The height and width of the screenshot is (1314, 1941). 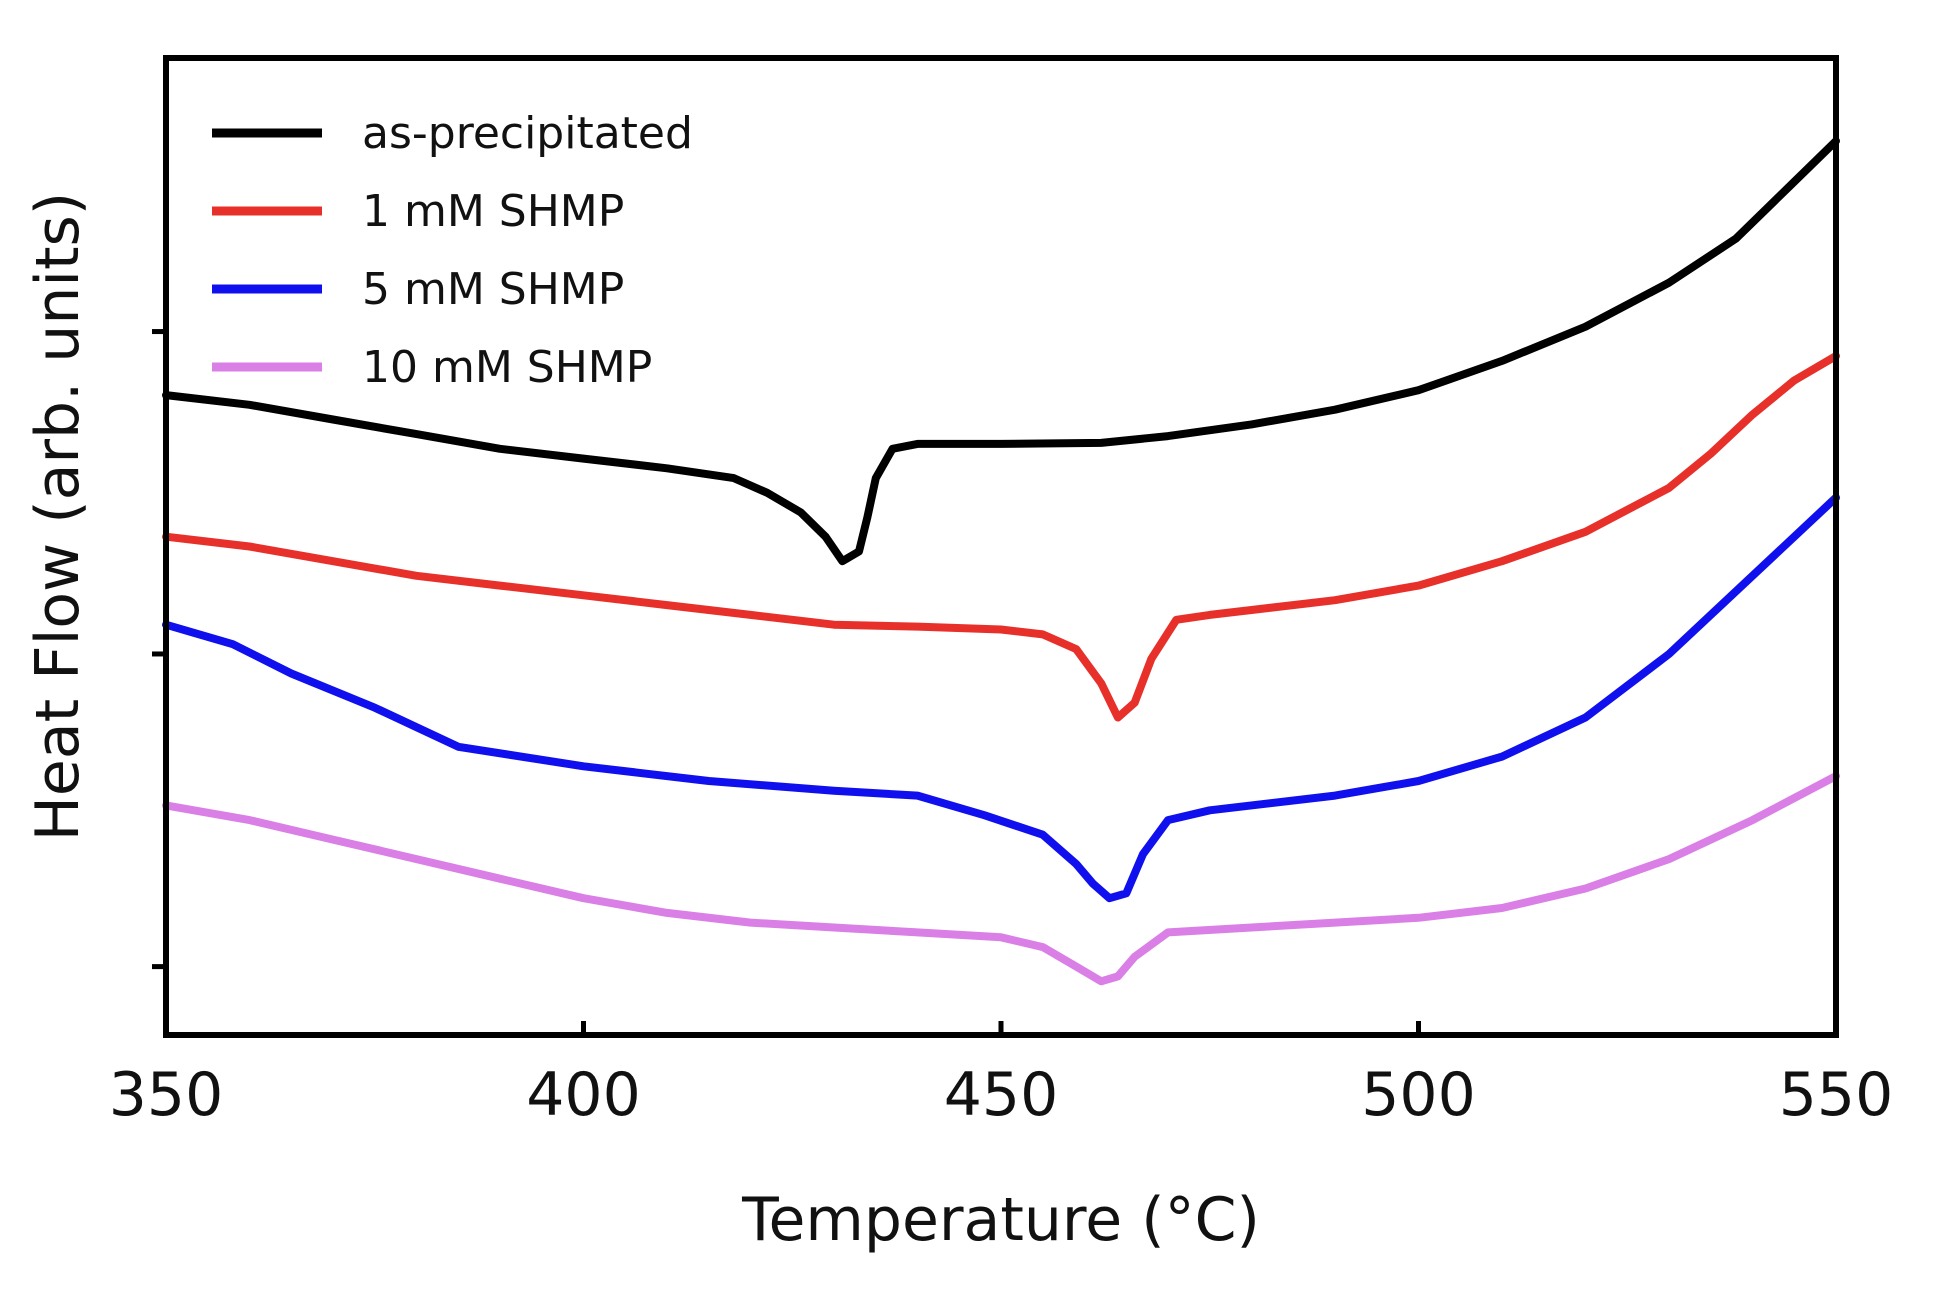 I want to click on legend-label-1: 1 mM SHMP, so click(x=493, y=211).